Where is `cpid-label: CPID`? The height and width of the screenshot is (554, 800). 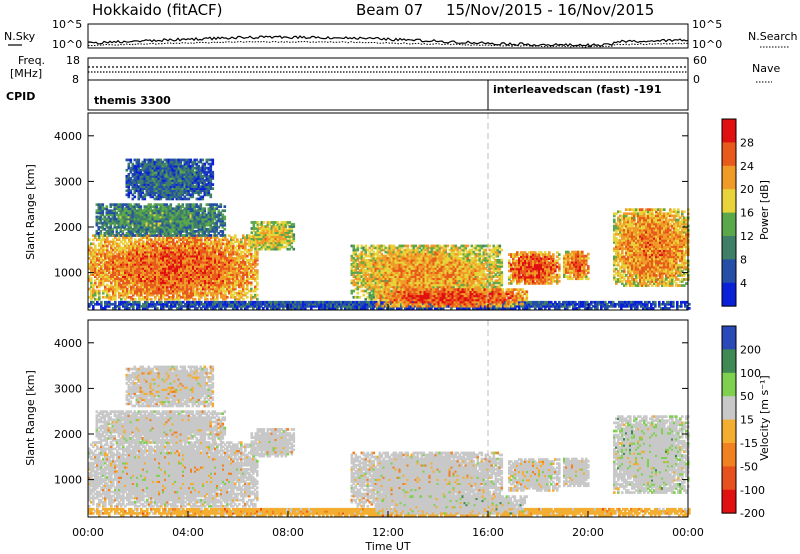
cpid-label: CPID is located at coordinates (20, 96).